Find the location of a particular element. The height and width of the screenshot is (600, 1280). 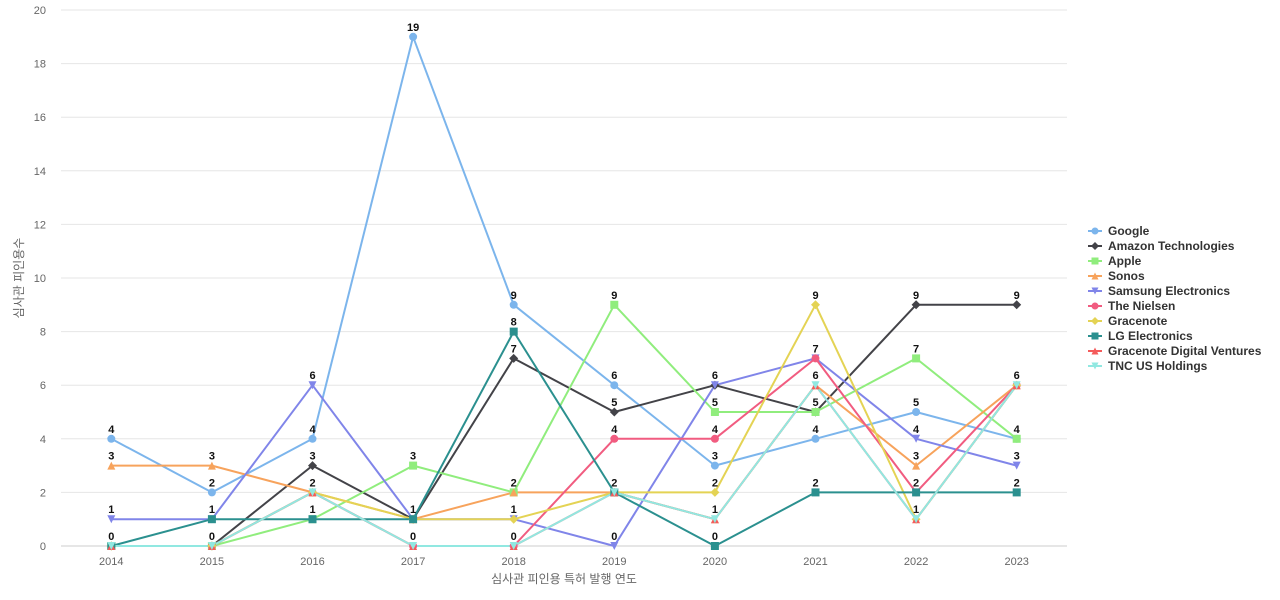

x-tick-label: 2018 is located at coordinates (513, 562).